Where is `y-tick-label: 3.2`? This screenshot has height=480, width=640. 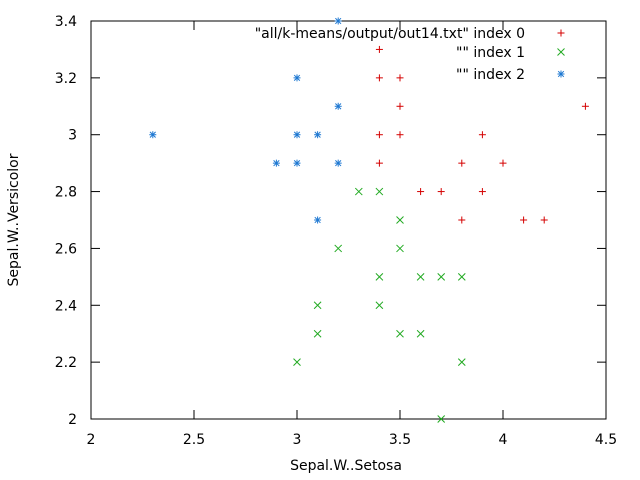 y-tick-label: 3.2 is located at coordinates (66, 79).